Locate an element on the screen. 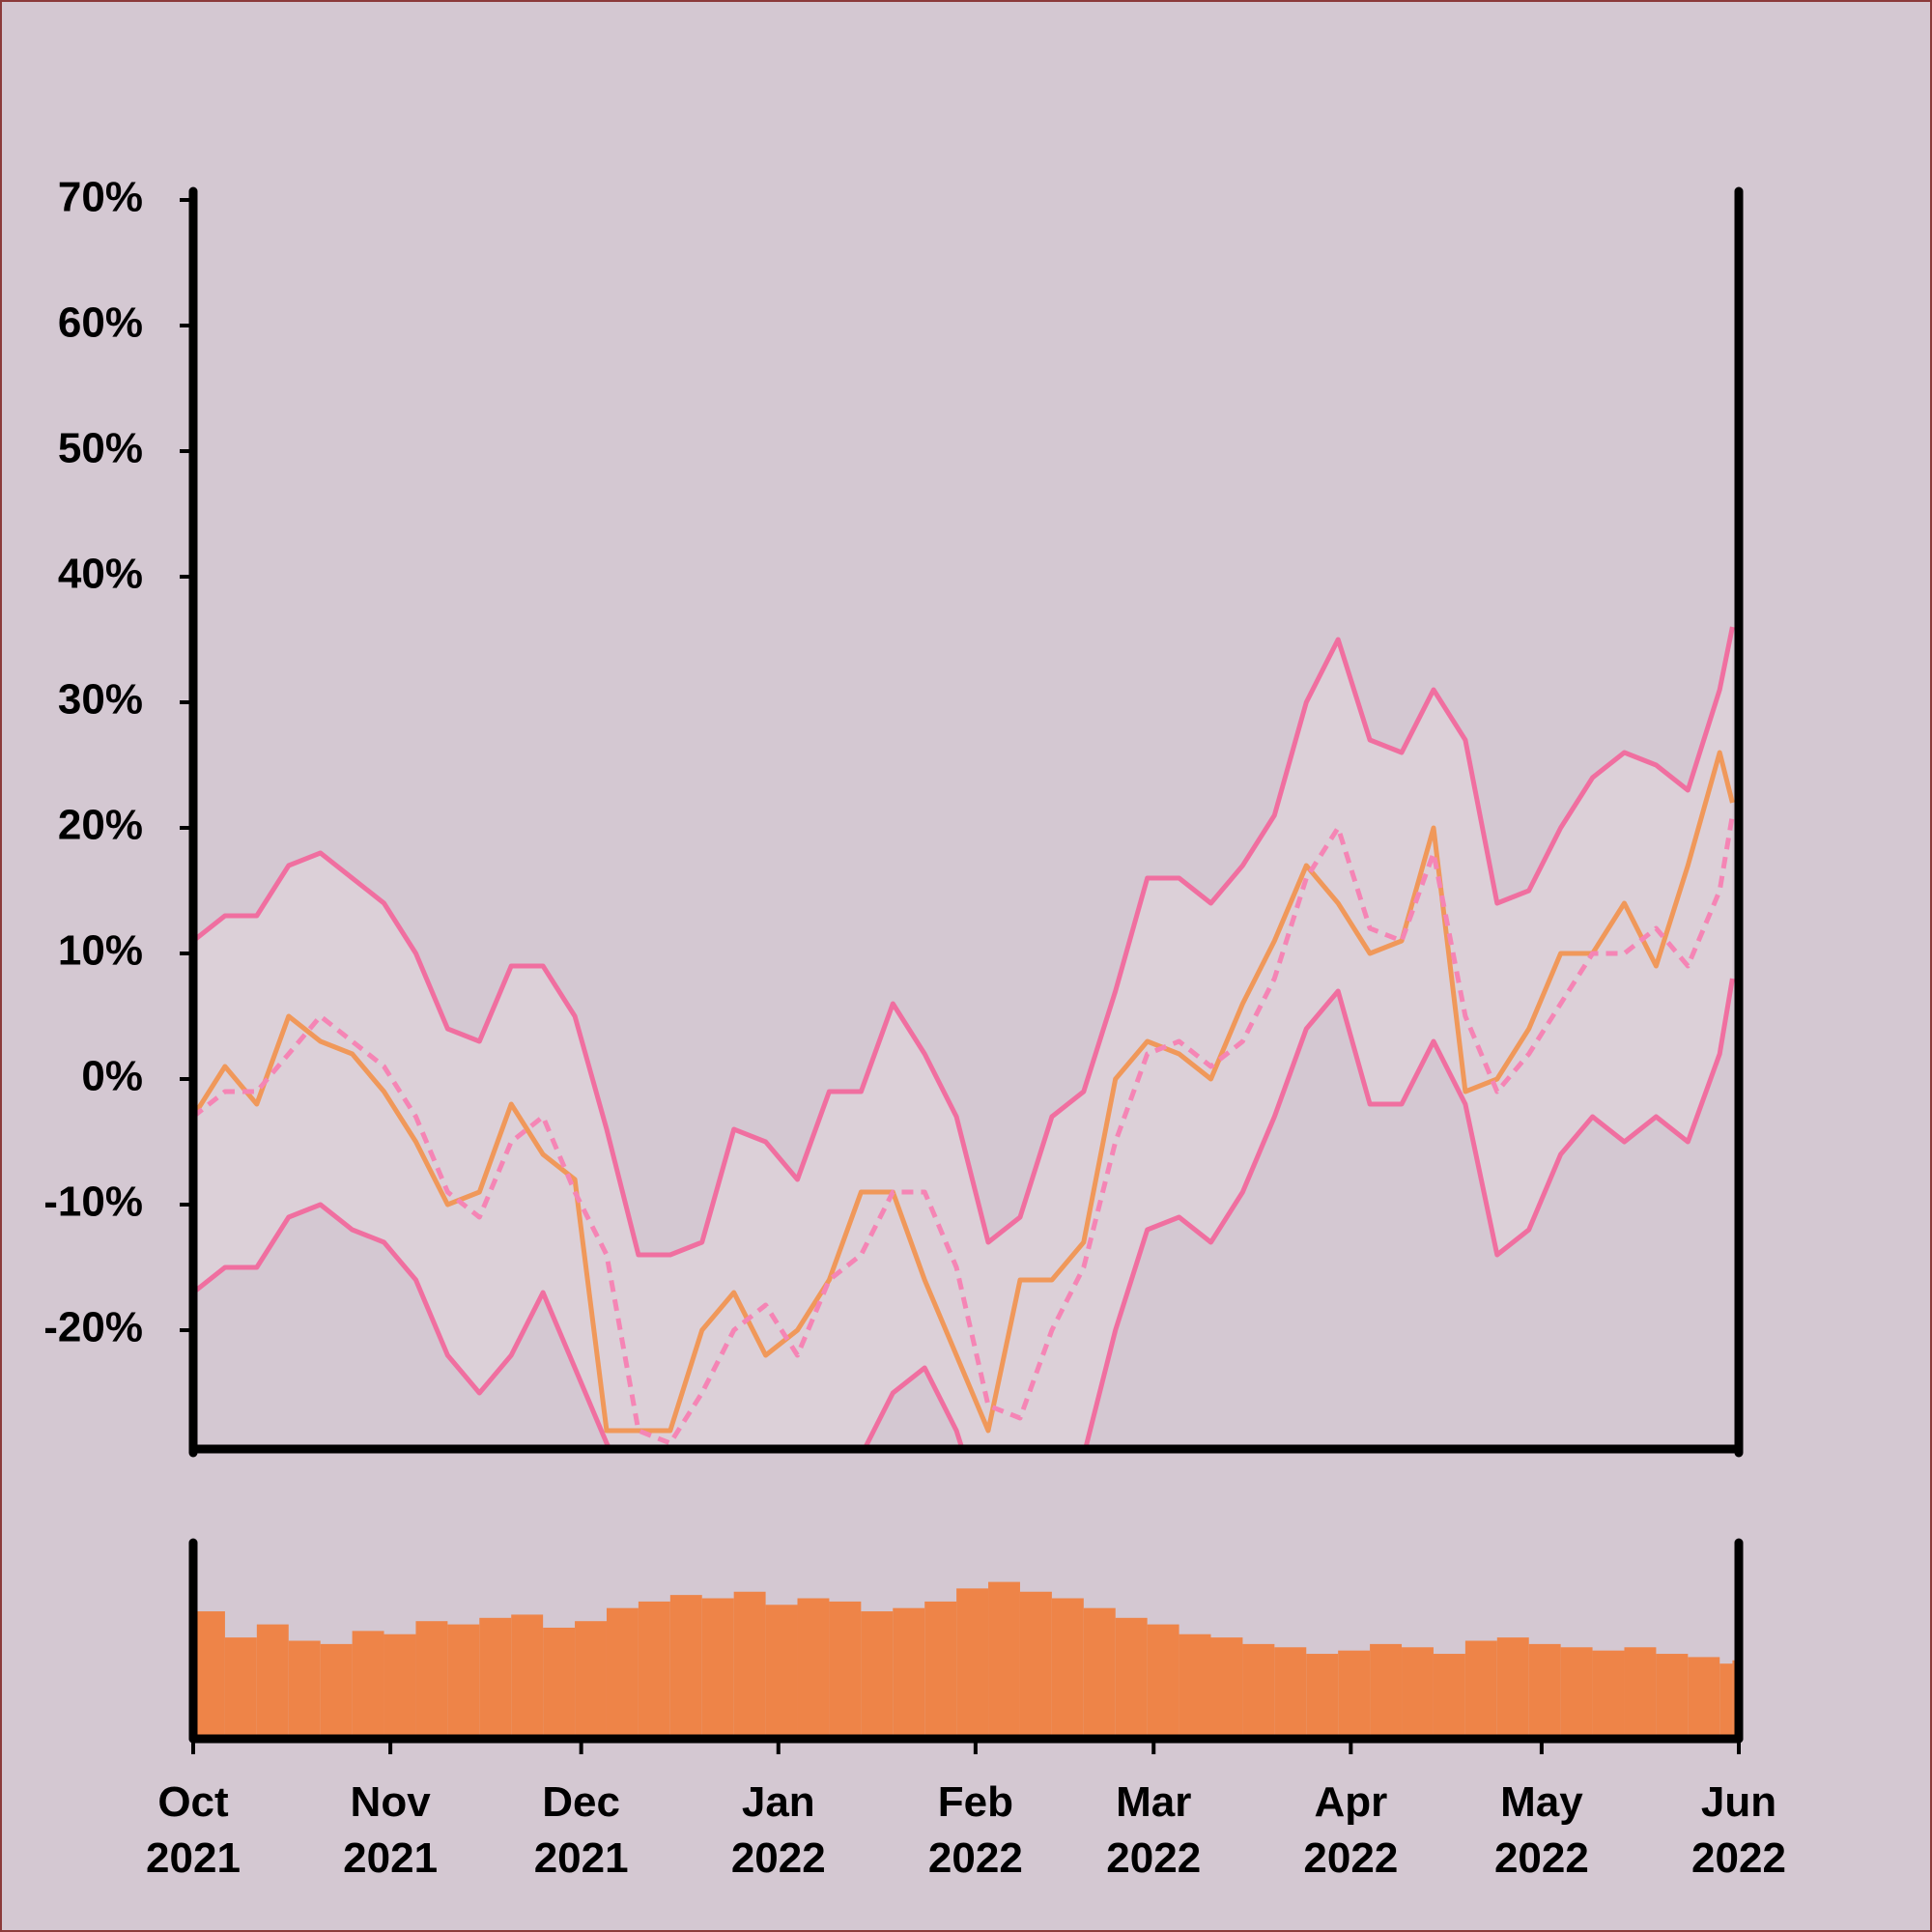  y-tick-label: -10% is located at coordinates (93, 1202).